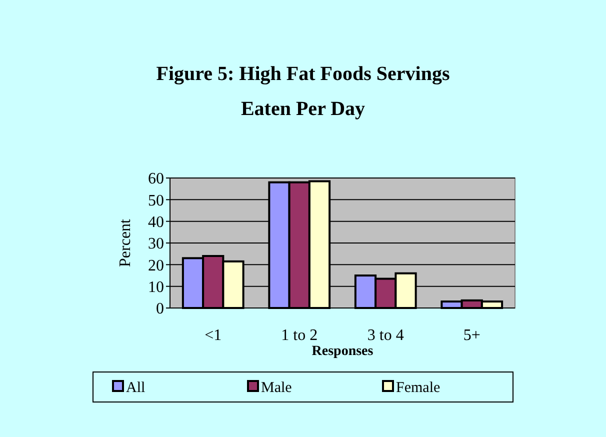 Image resolution: width=606 pixels, height=437 pixels. Describe the element at coordinates (213, 335) in the screenshot. I see `x-tick-label: <1` at that location.